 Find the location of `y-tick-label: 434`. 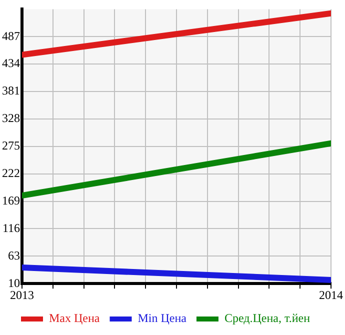

y-tick-label: 434 is located at coordinates (11, 63).